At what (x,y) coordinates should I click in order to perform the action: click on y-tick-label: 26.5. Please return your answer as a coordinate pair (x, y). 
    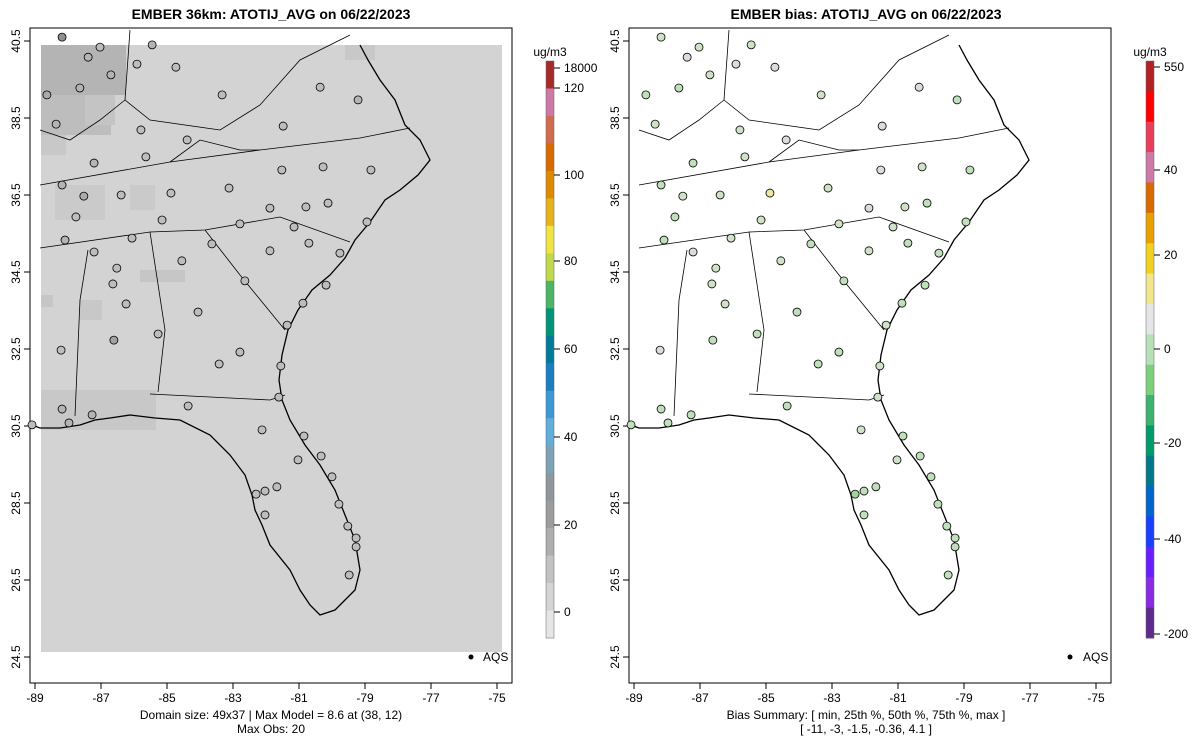
    Looking at the image, I should click on (16, 580).